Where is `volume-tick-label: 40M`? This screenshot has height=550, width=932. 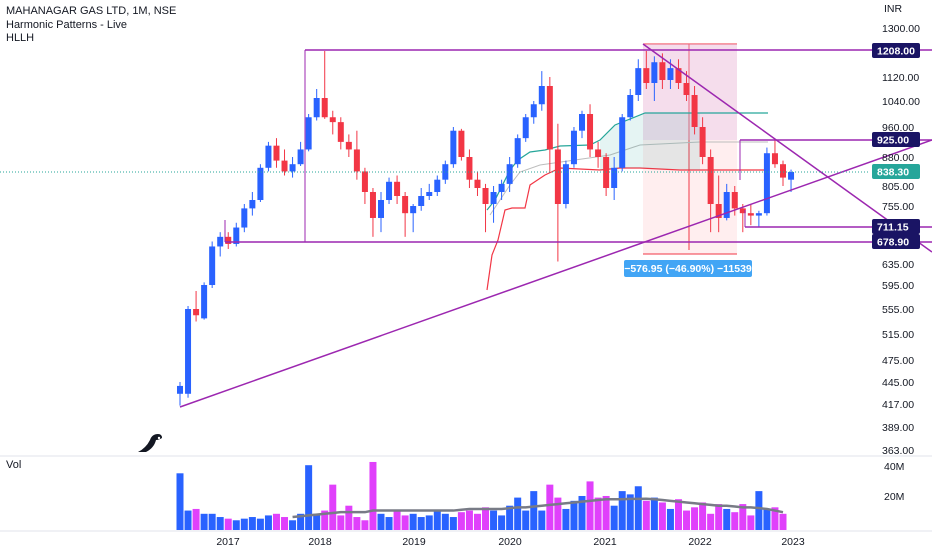 volume-tick-label: 40M is located at coordinates (894, 467).